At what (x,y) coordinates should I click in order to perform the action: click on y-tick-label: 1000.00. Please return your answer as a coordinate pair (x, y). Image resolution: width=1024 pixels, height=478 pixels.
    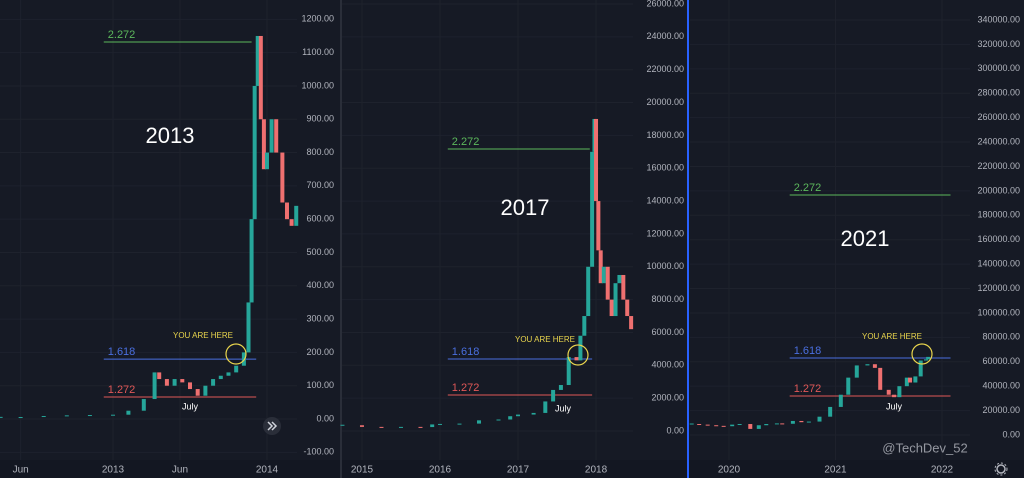
    Looking at the image, I should click on (317, 85).